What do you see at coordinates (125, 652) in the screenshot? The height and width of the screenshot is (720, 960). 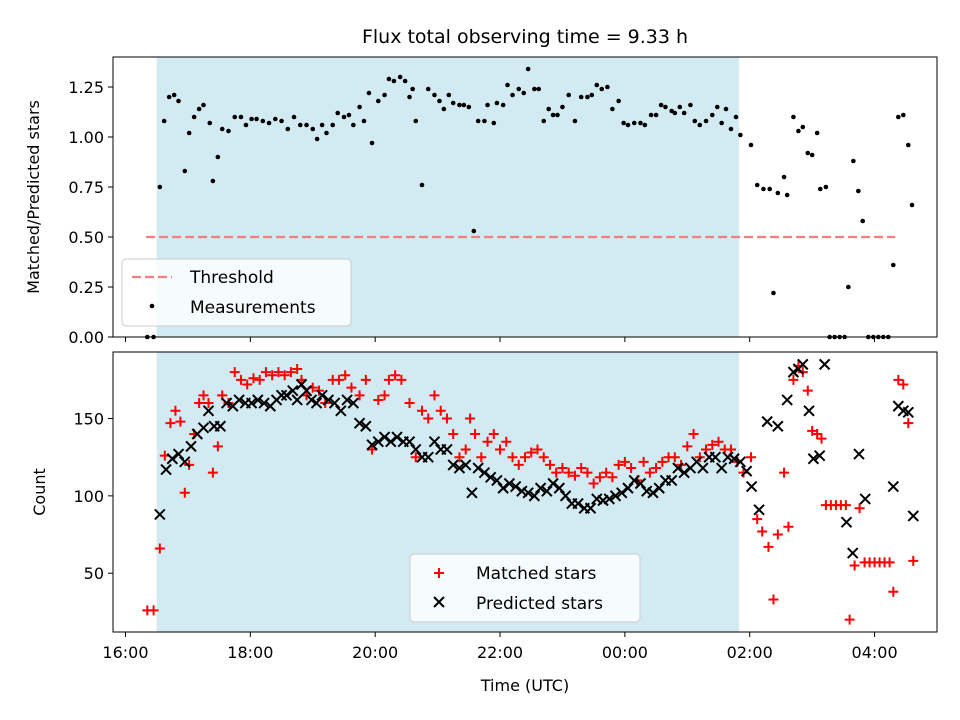 I see `x-tick-label: 16:00` at bounding box center [125, 652].